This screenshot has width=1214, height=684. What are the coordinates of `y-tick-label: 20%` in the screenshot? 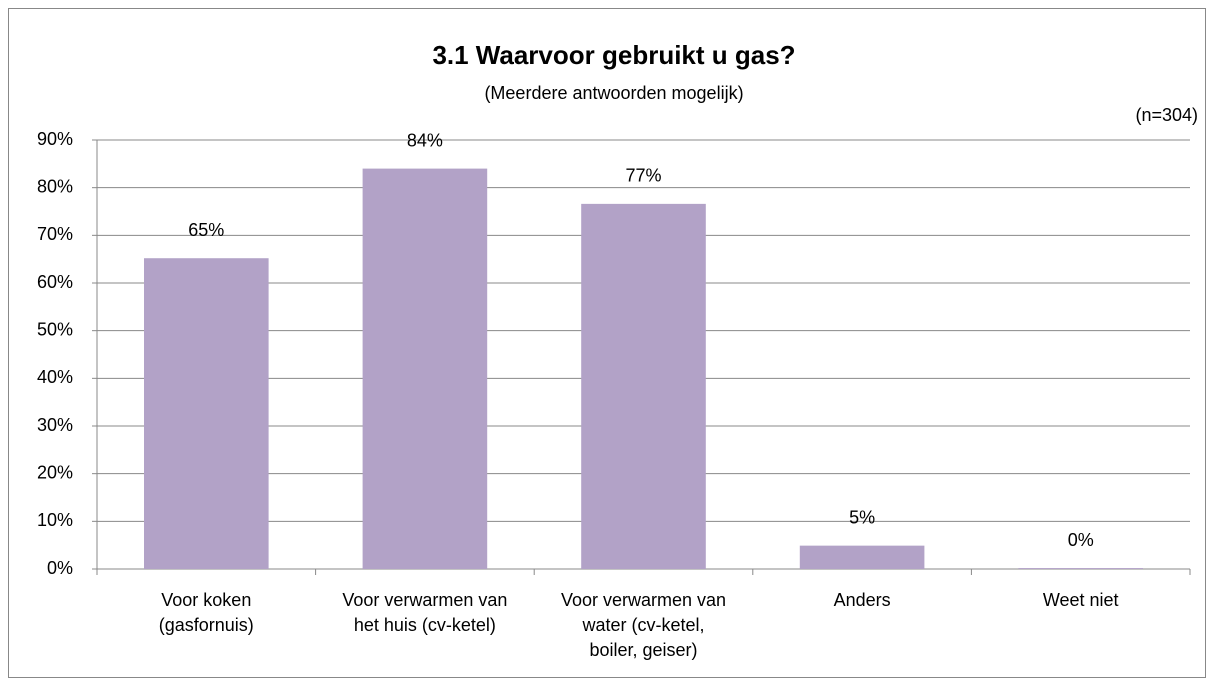 It's located at (55, 472).